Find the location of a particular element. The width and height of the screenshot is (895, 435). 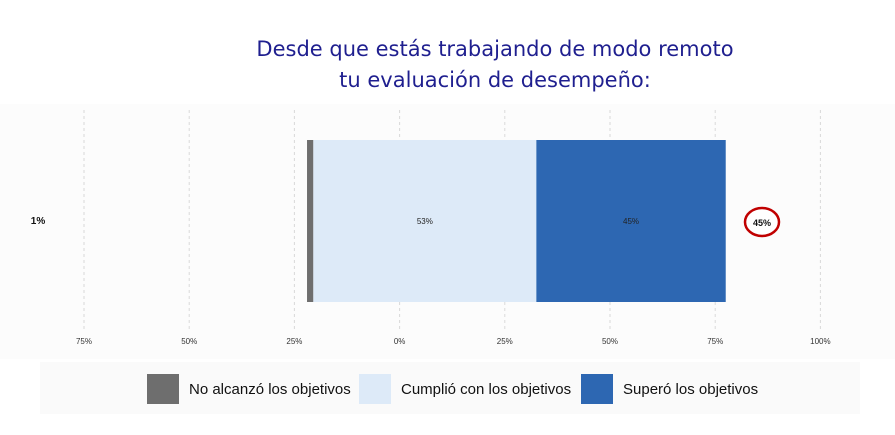

legend-item-supero: Superó los objetivos is located at coordinates (669, 389).